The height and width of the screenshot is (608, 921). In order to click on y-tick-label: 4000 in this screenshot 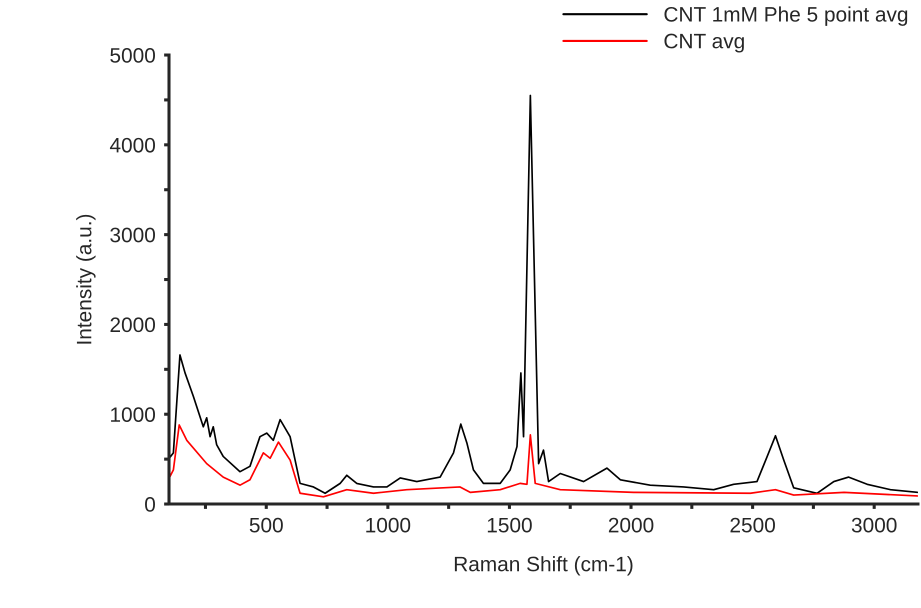, I will do `click(132, 145)`.